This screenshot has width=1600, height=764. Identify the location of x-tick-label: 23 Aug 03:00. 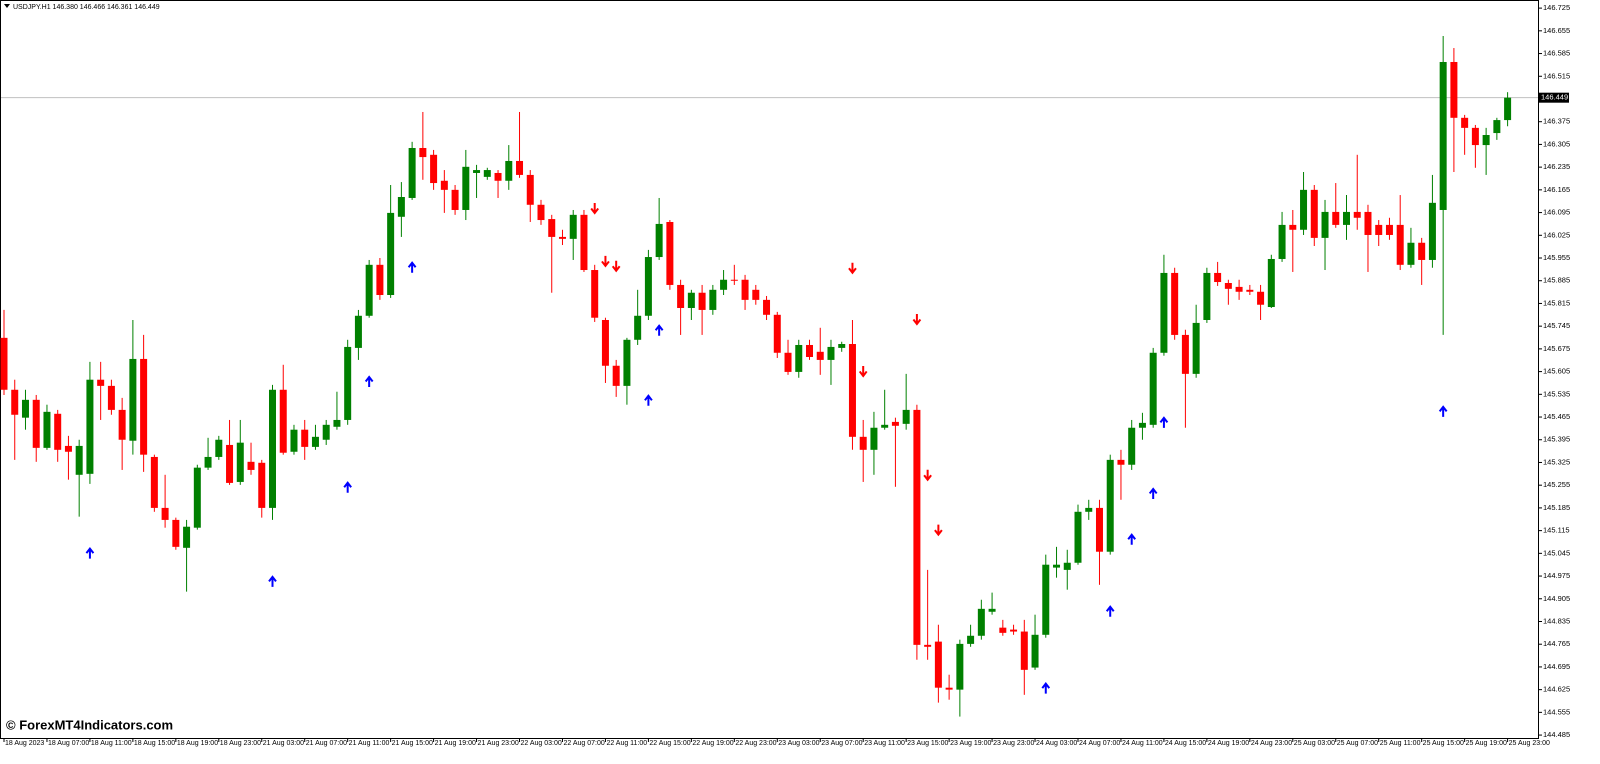
(798, 743).